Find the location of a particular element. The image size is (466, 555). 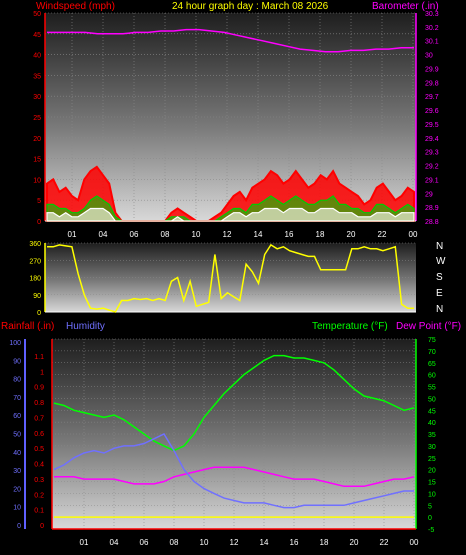

rainfall-tick-label: 0.9 is located at coordinates (39, 388).